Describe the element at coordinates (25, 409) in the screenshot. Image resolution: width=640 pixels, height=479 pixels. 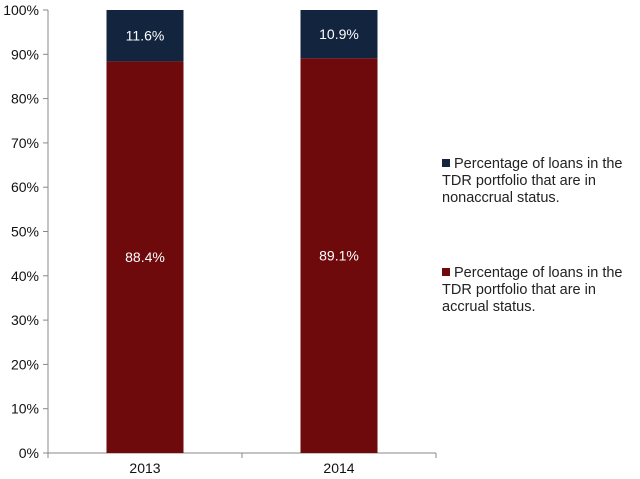
I see `y-tick-label: 10%` at that location.